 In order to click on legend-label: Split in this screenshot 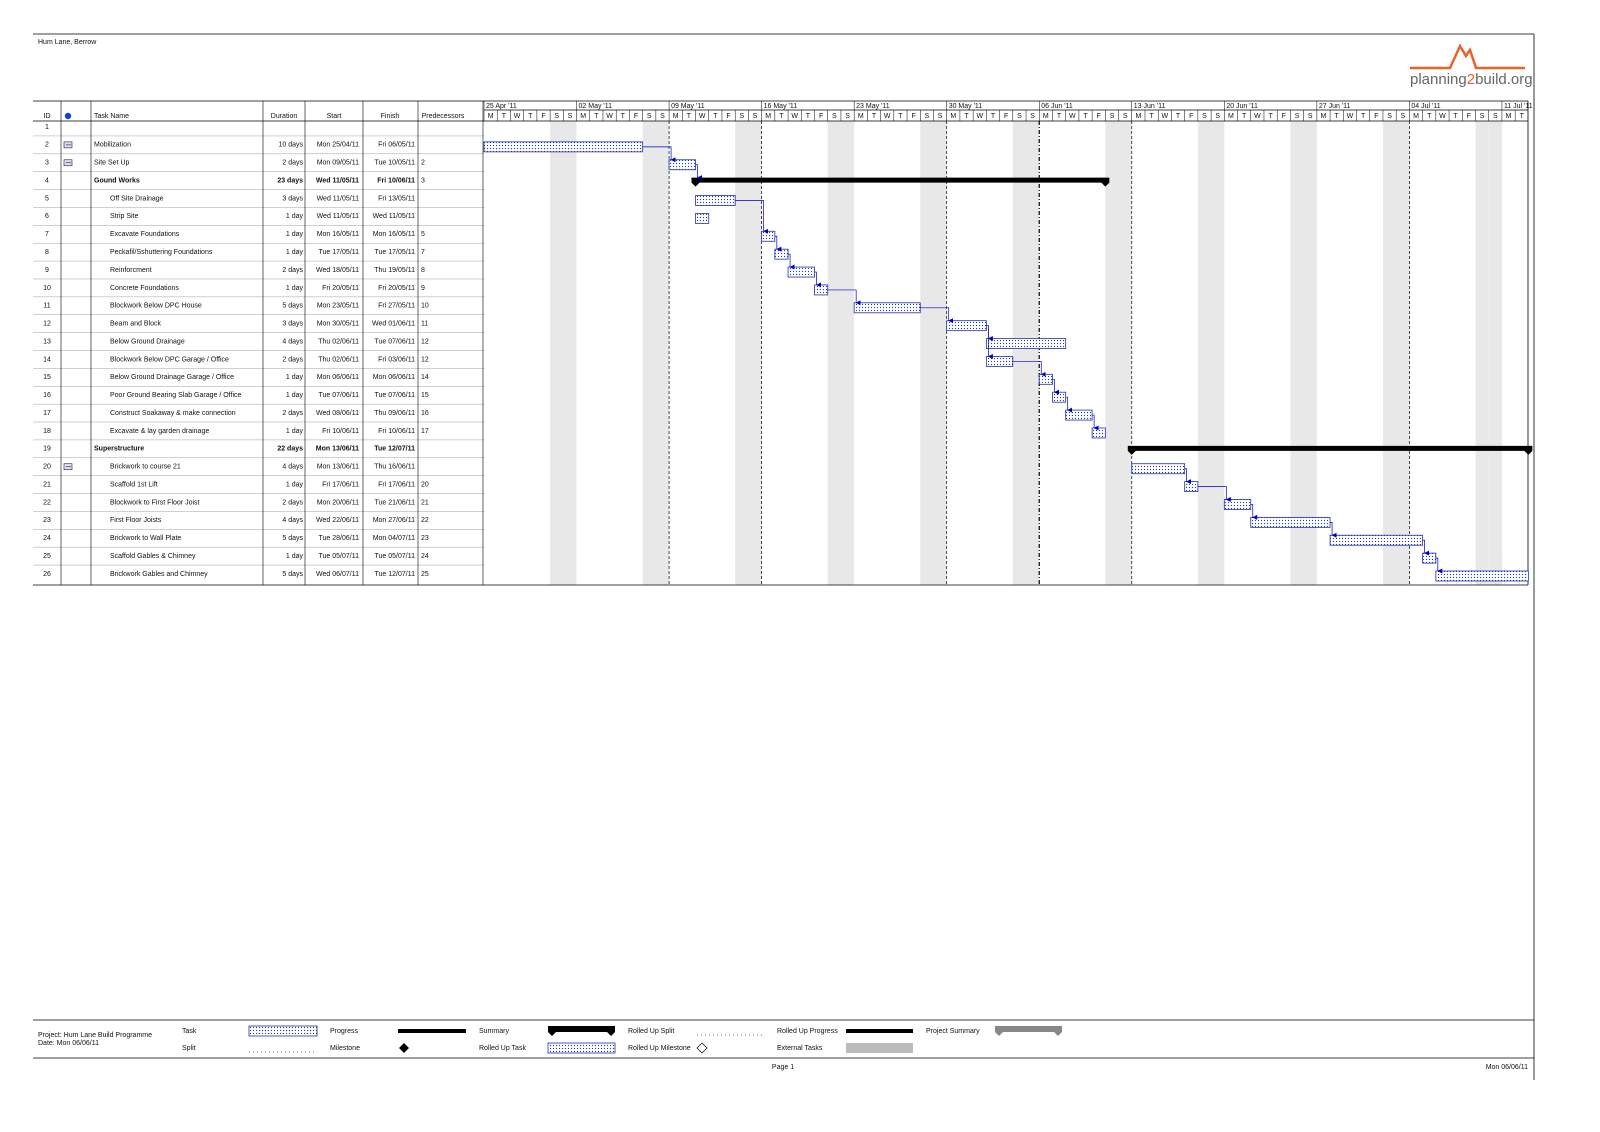, I will do `click(189, 1048)`.